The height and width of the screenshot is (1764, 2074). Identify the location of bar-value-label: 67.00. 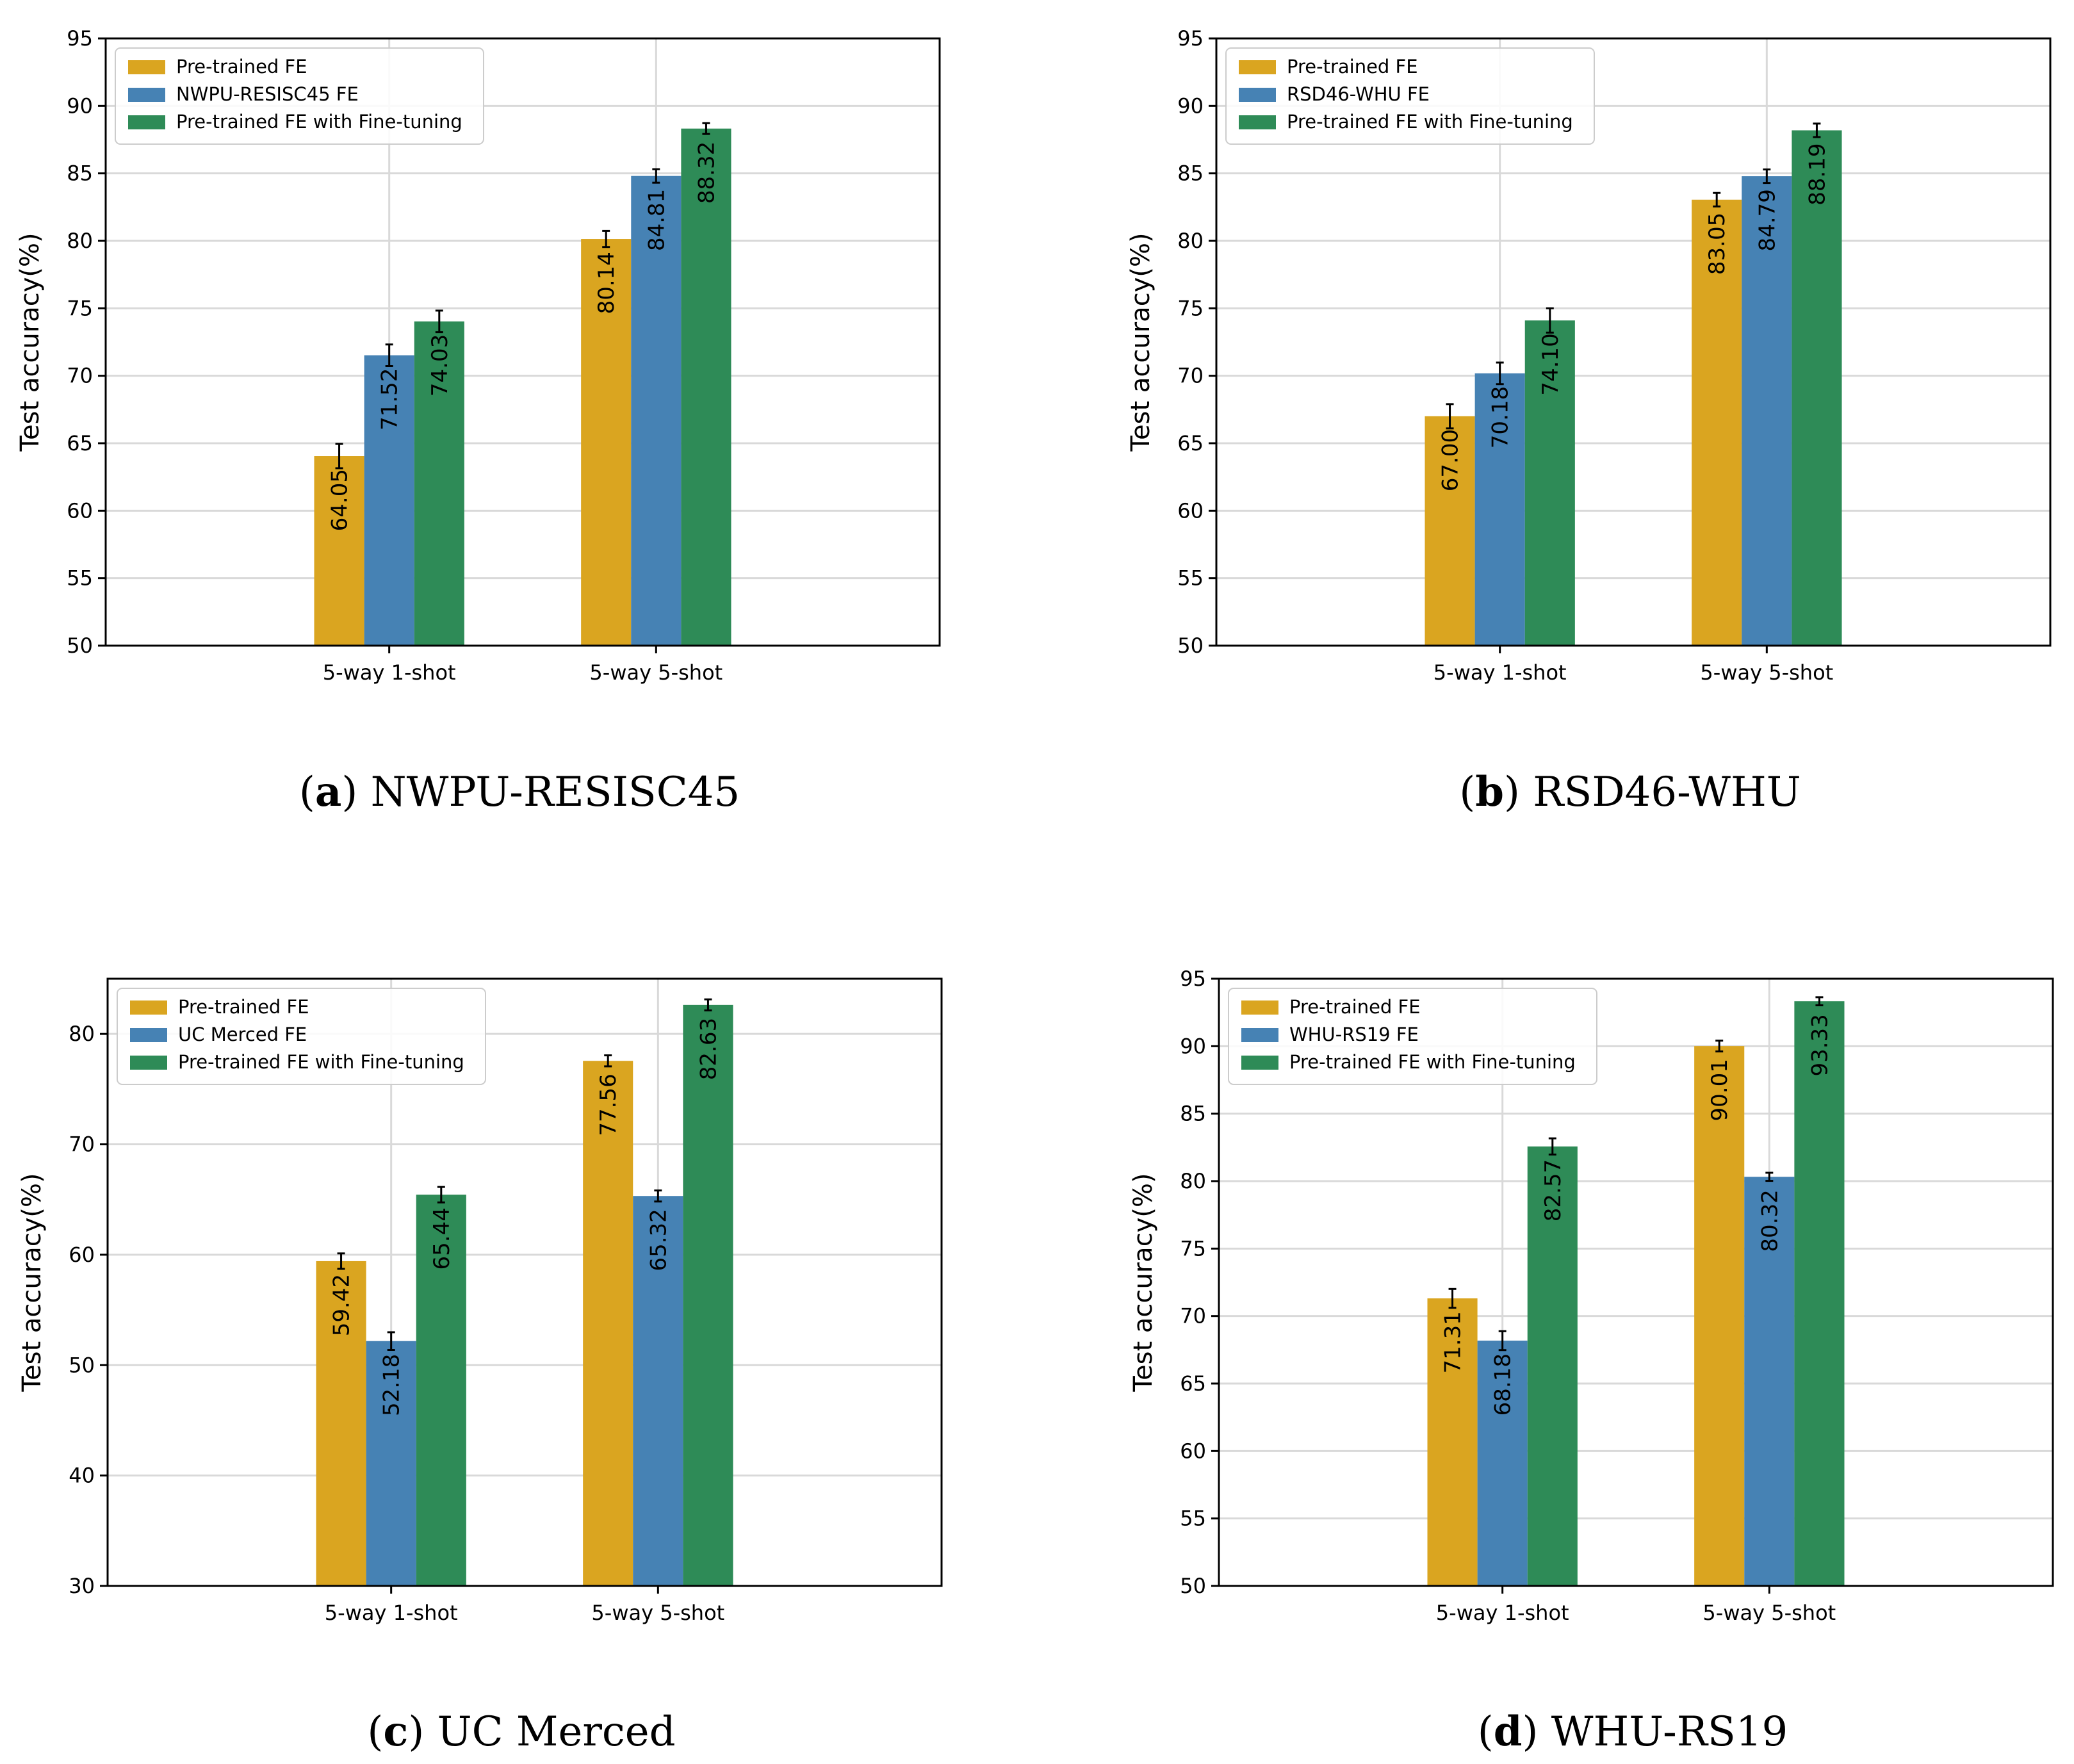
(1451, 460).